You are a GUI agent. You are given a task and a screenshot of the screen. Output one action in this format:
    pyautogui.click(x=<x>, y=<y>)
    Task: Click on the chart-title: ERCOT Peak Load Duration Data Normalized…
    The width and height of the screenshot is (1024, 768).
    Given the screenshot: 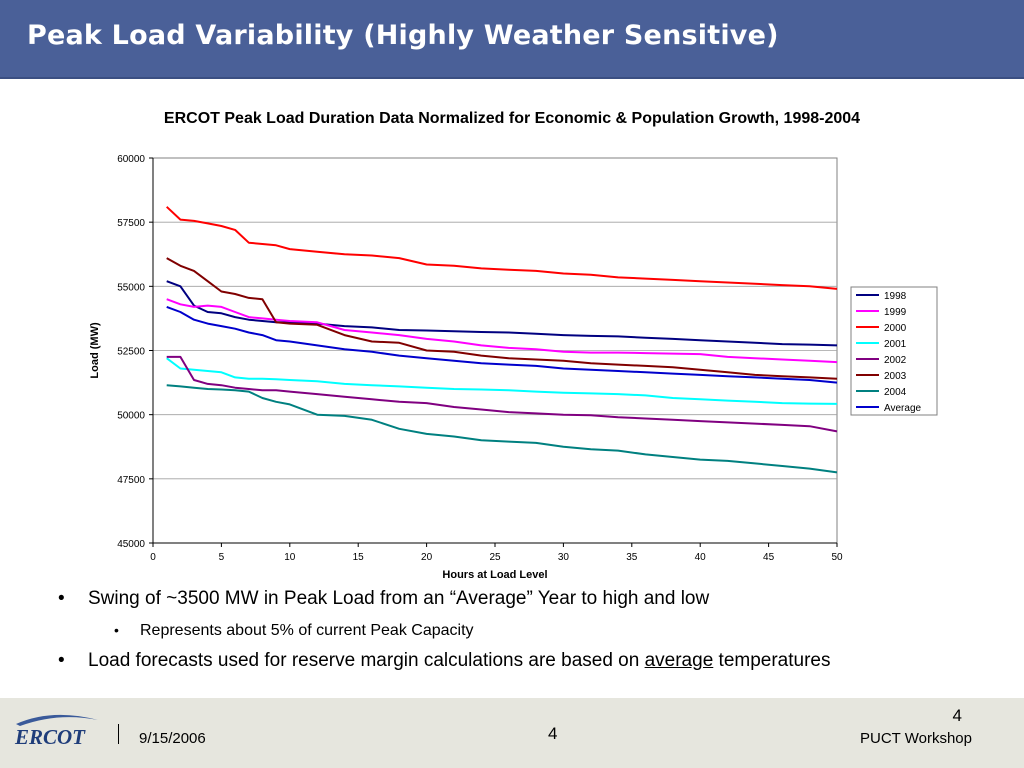 What is the action you would take?
    pyautogui.click(x=512, y=118)
    